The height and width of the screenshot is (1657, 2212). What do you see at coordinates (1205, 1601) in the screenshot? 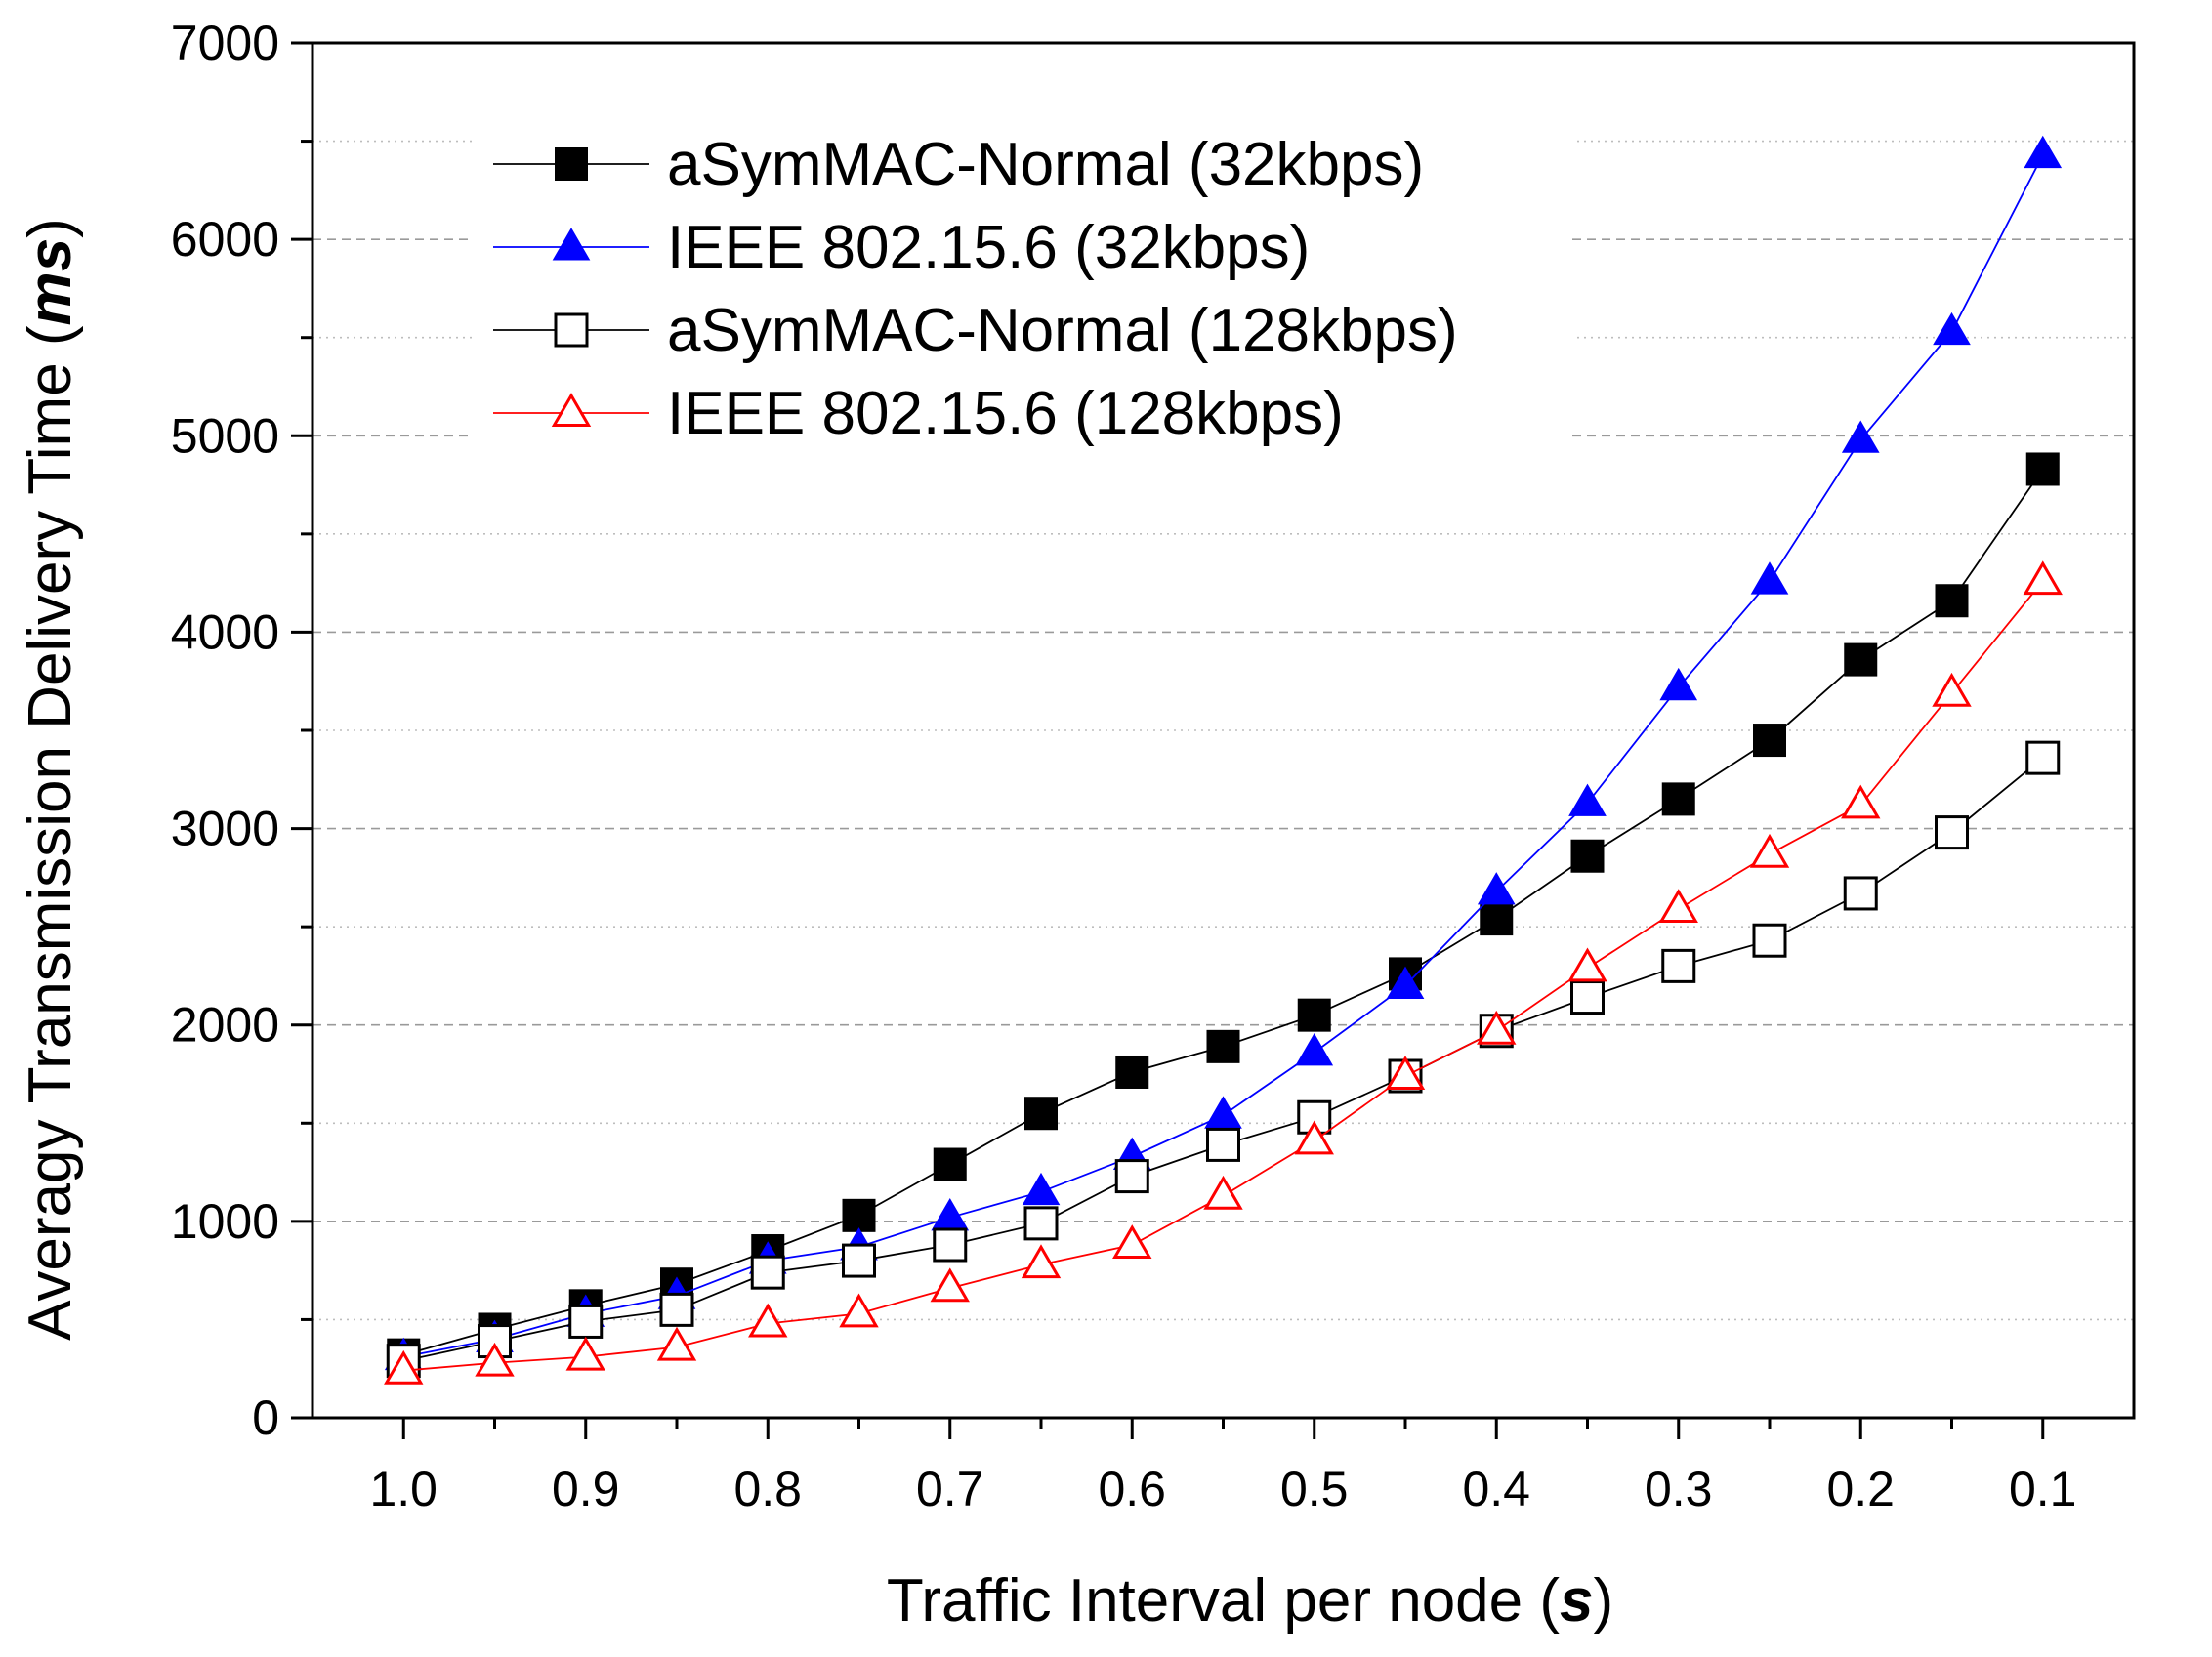
I see `x-axis-title-text: Traffic Interval per node` at bounding box center [1205, 1601].